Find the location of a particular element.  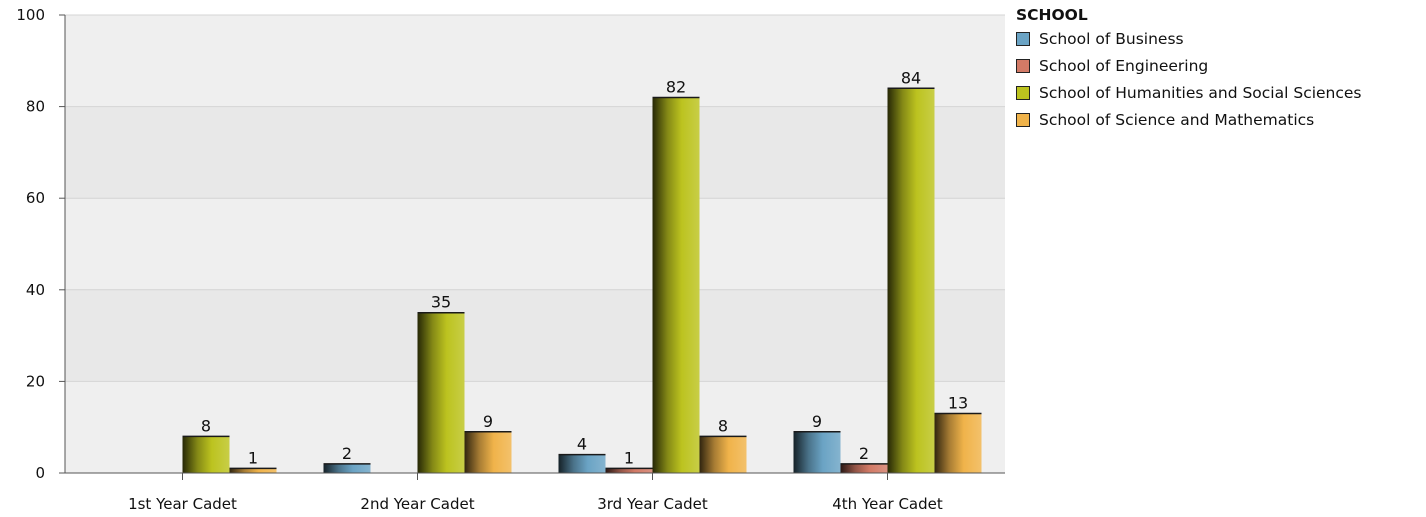

y-tick-label: 20 is located at coordinates (35, 381).